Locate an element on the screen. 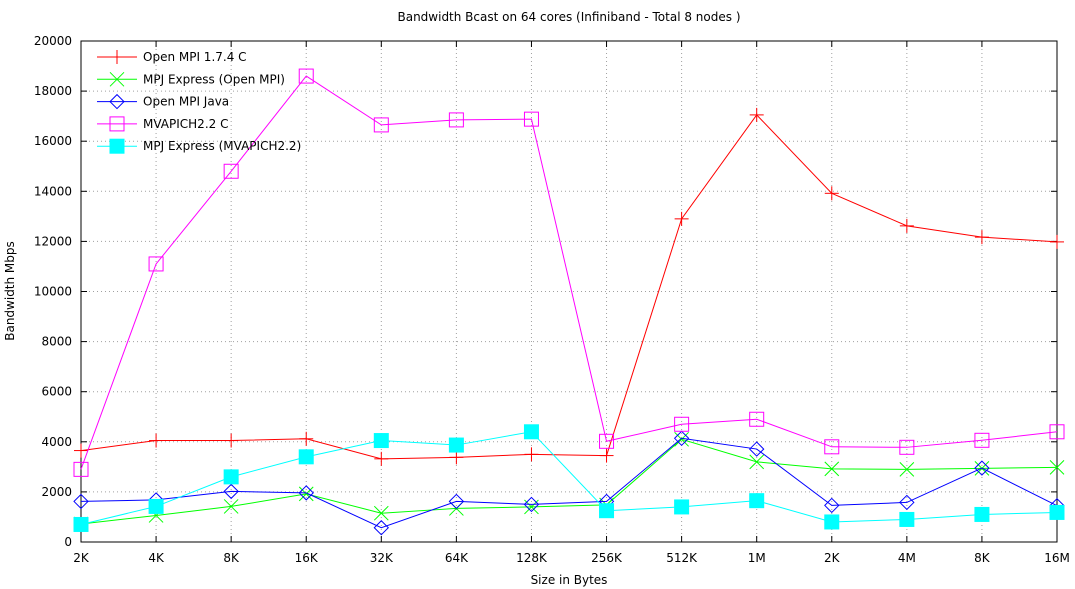 This screenshot has width=1075, height=589. legend-entry: MVAPICH2.2 C is located at coordinates (162, 124).